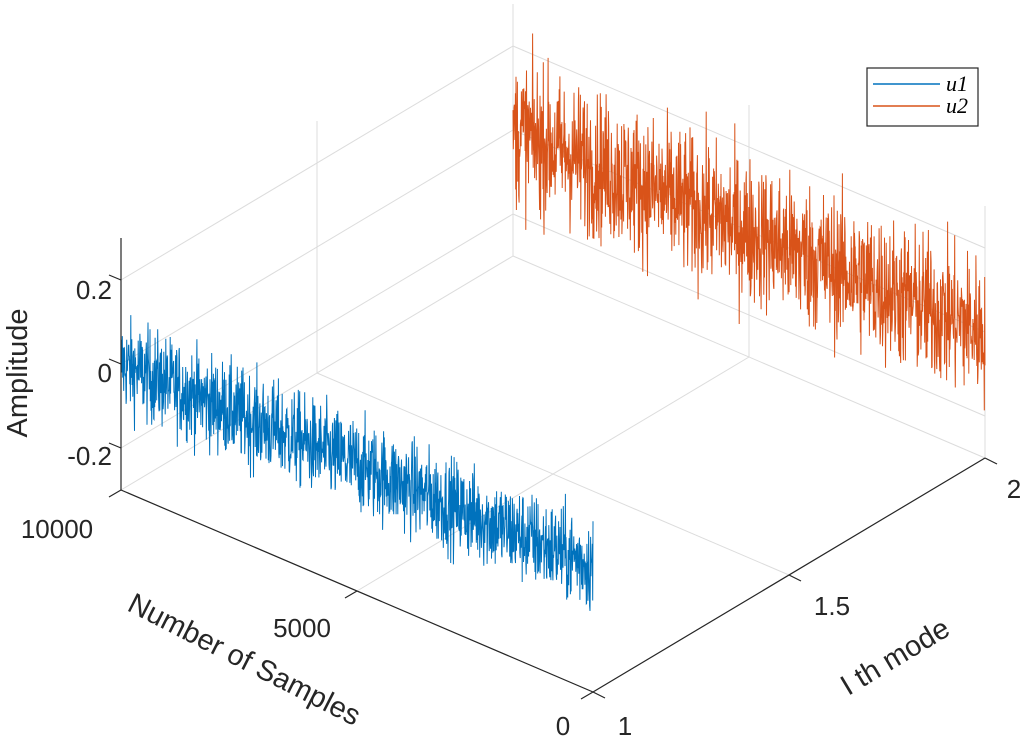 The image size is (1025, 749). I want to click on legend-label-u2: u2, so click(957, 105).